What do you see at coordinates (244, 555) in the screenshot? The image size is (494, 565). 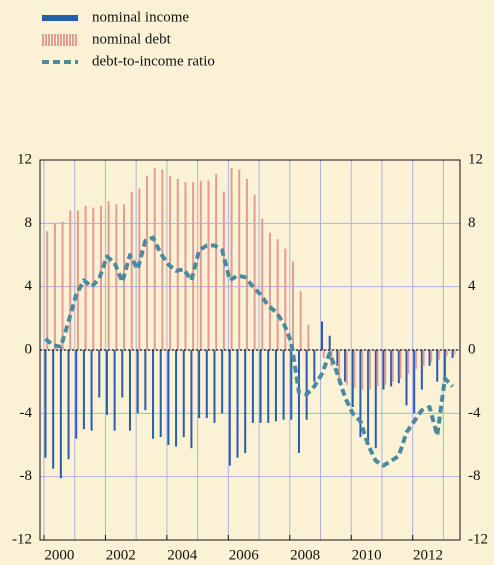 I see `x-tick-label: 2006` at bounding box center [244, 555].